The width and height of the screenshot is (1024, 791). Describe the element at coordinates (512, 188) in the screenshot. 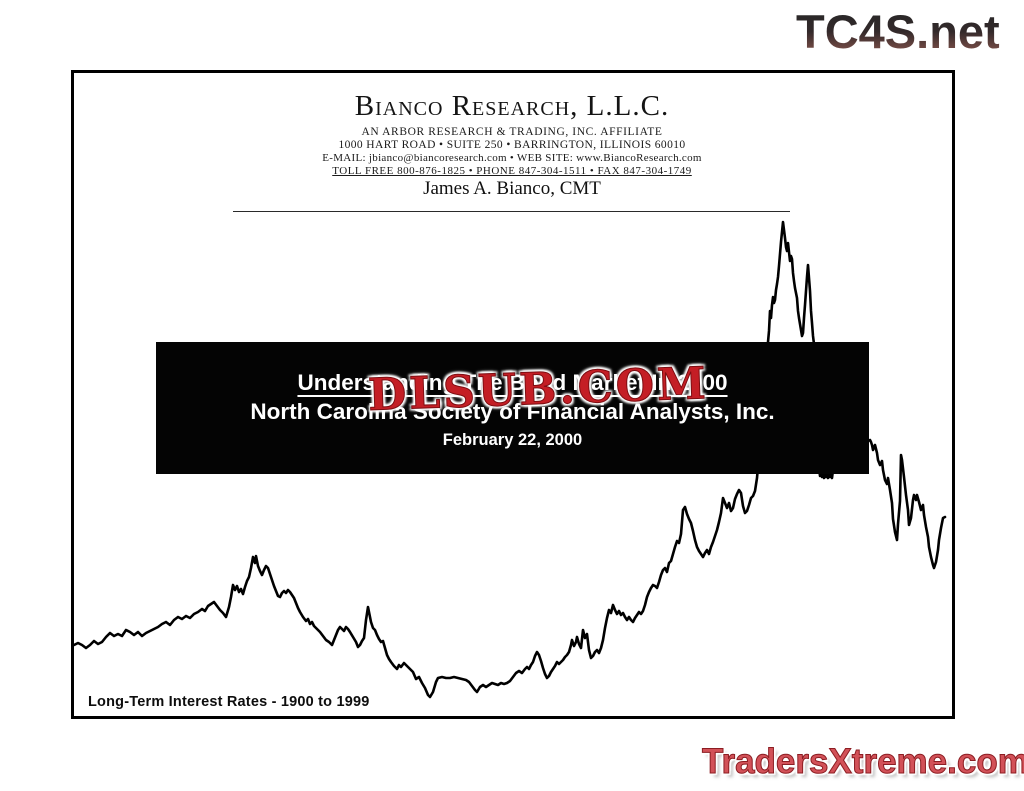

I see `author-name: James A. Bianco, CMT` at that location.